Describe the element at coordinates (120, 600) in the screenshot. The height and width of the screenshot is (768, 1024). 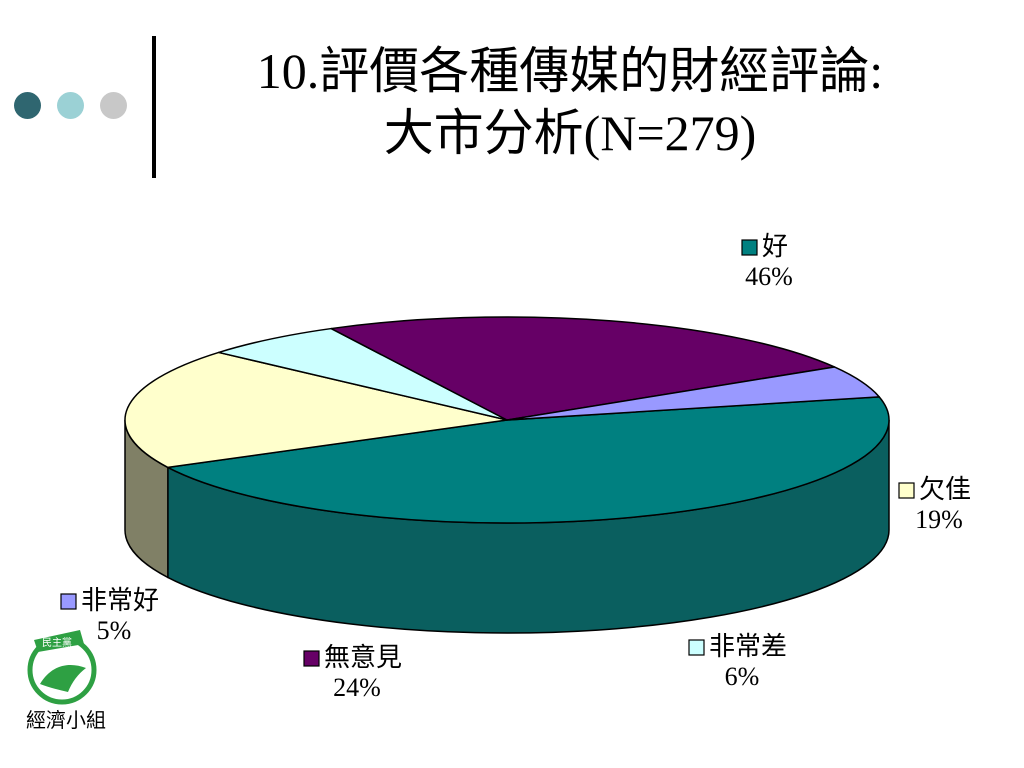
I see `legend-label-4: 非常好` at that location.